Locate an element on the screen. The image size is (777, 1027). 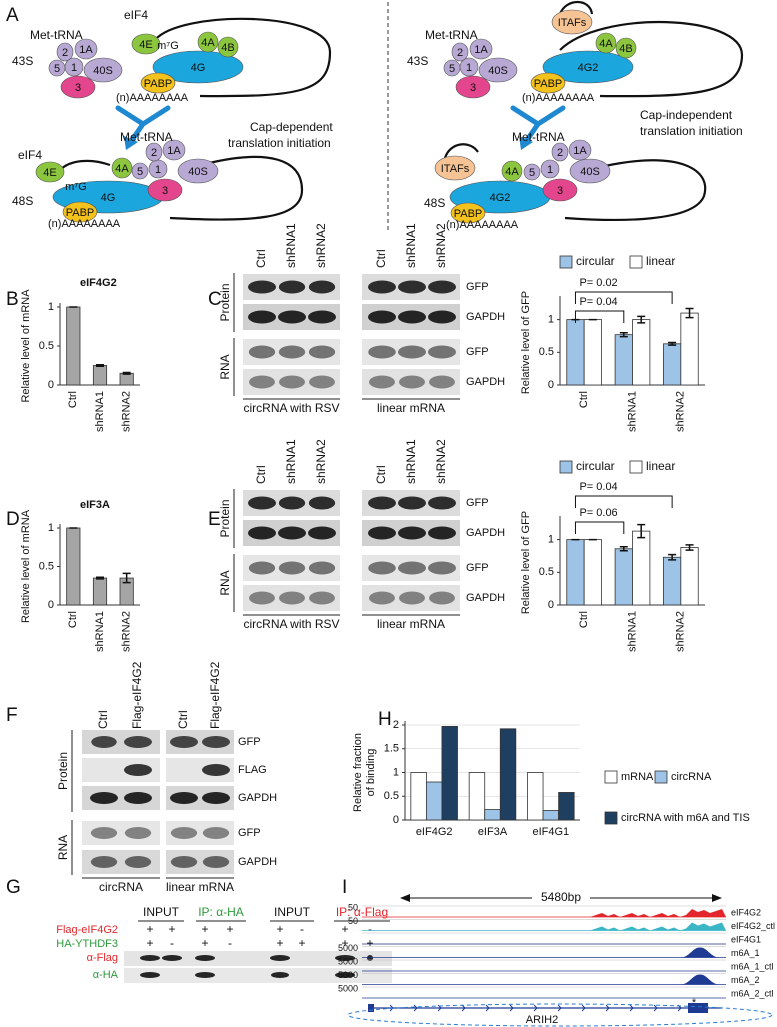
y-tick-label: 1 is located at coordinates (51, 528).